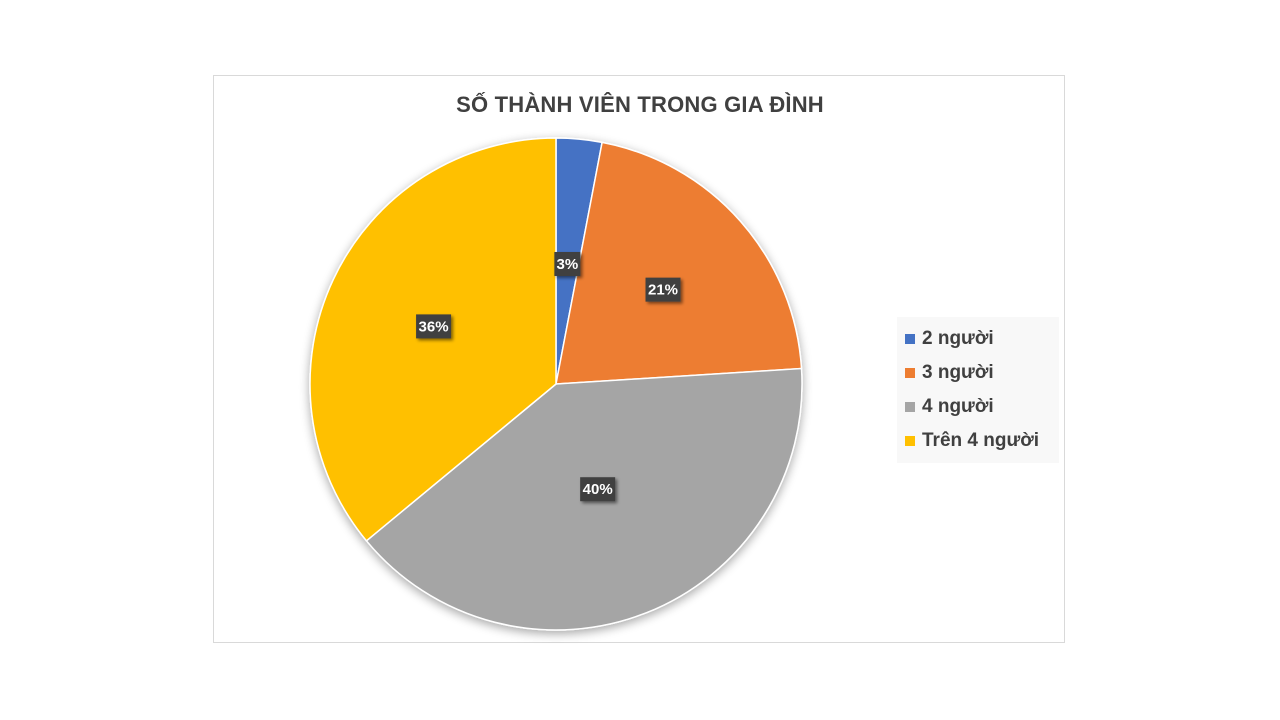 Image resolution: width=1280 pixels, height=720 pixels. I want to click on legend-label: Trên 4 người, so click(981, 440).